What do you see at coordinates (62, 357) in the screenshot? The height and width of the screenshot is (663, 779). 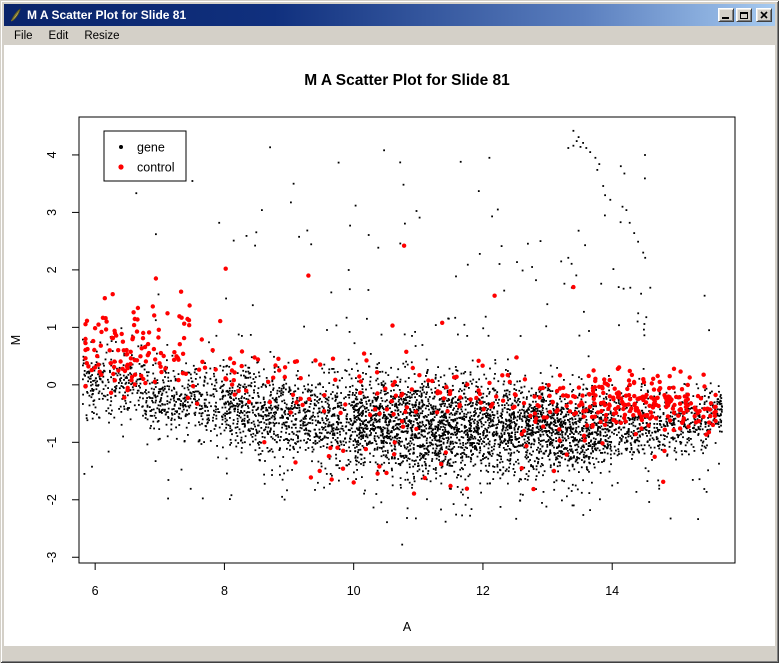 I see `y-axis: -3 -2 -1 0 1 2 3 4` at bounding box center [62, 357].